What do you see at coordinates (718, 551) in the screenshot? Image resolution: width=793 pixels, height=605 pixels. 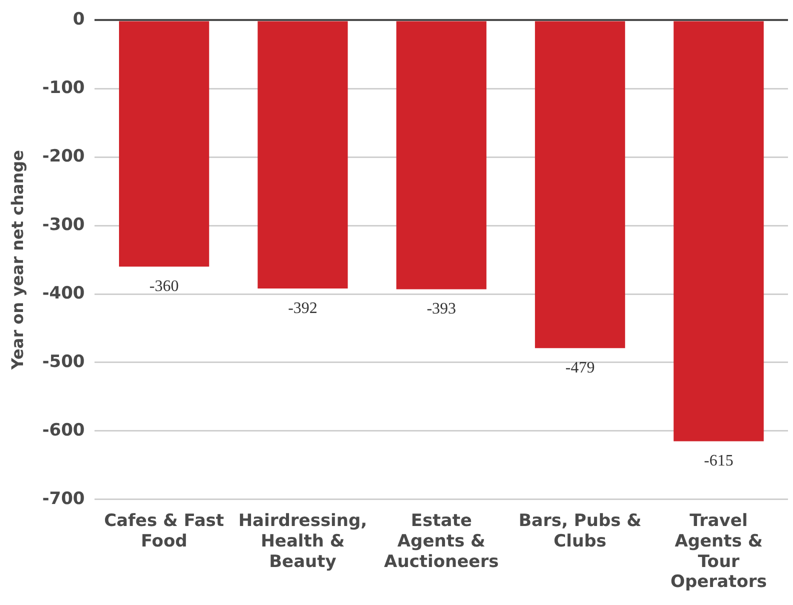 I see `x-tick-label: Travel Agents & Tour Operators` at bounding box center [718, 551].